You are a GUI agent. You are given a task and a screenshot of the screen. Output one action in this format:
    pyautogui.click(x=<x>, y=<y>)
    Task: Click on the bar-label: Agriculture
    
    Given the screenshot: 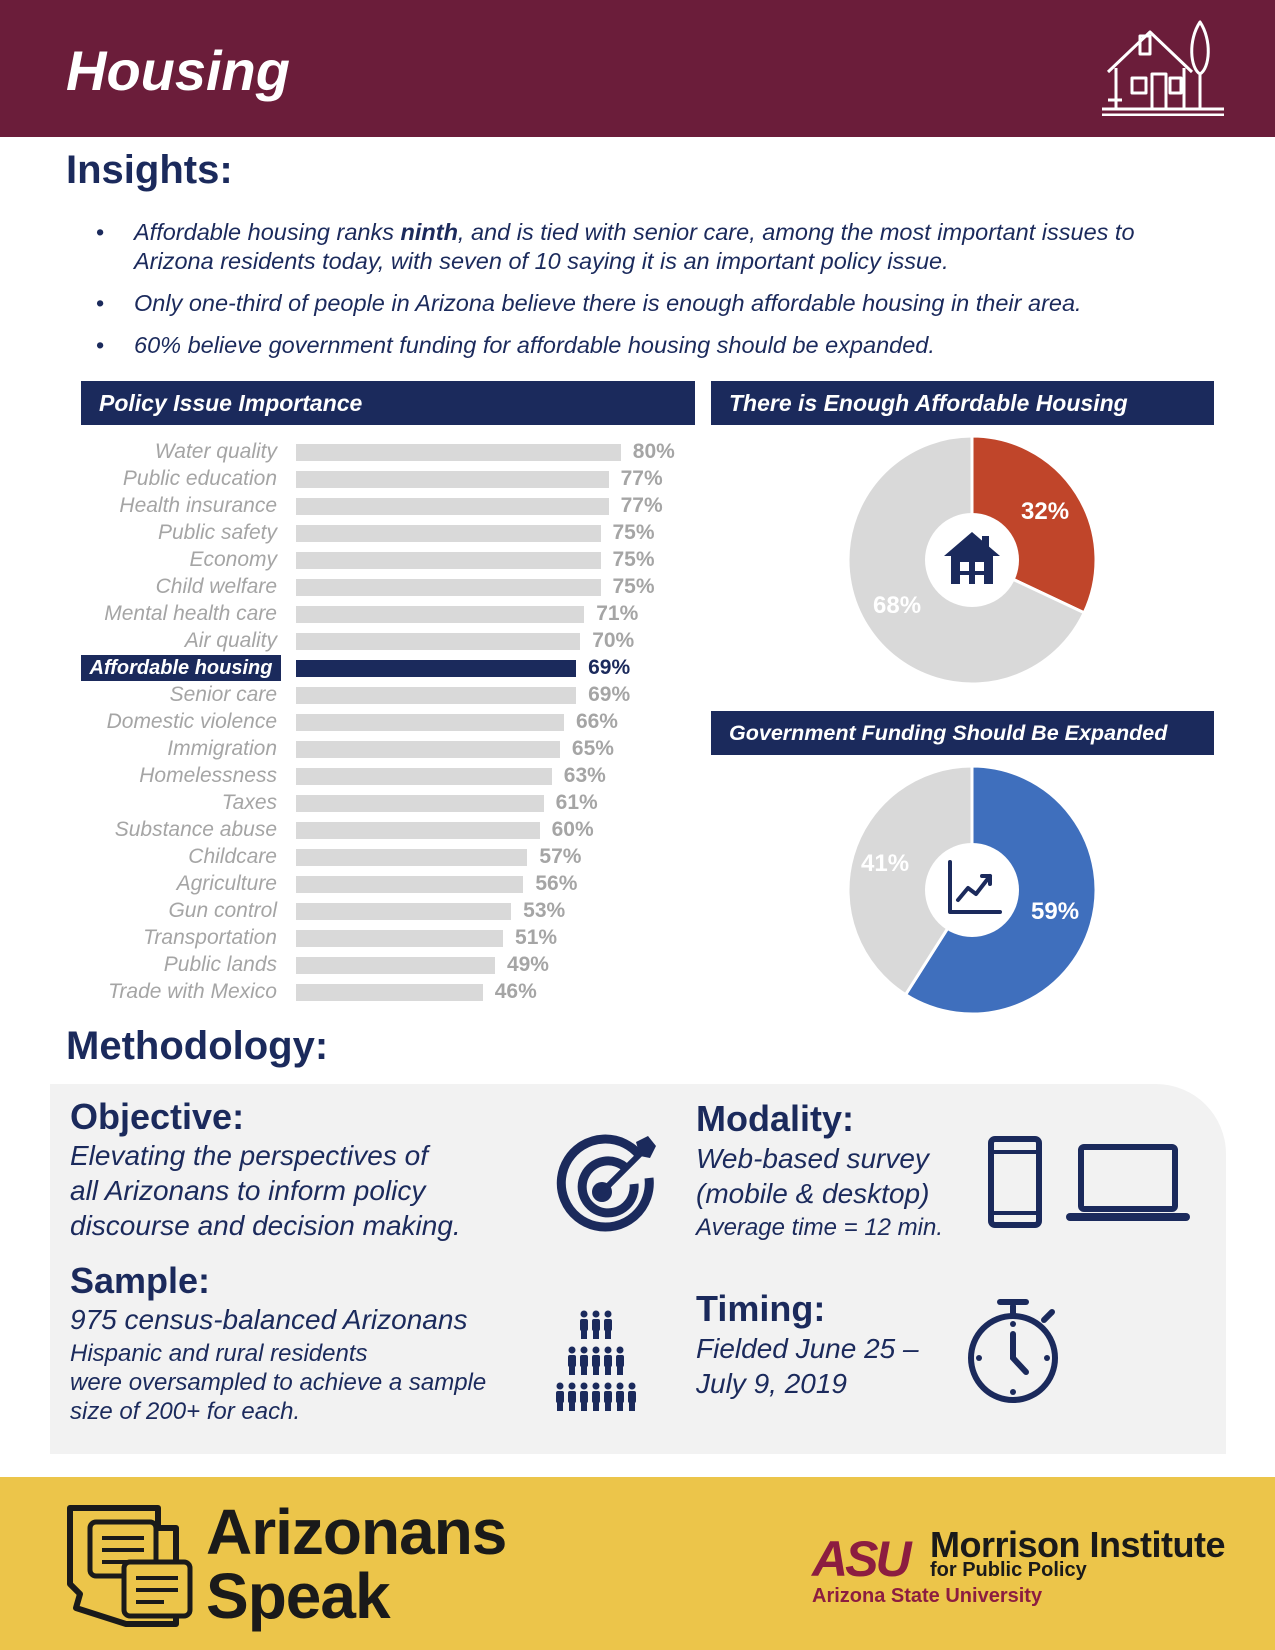 What is the action you would take?
    pyautogui.click(x=226, y=883)
    